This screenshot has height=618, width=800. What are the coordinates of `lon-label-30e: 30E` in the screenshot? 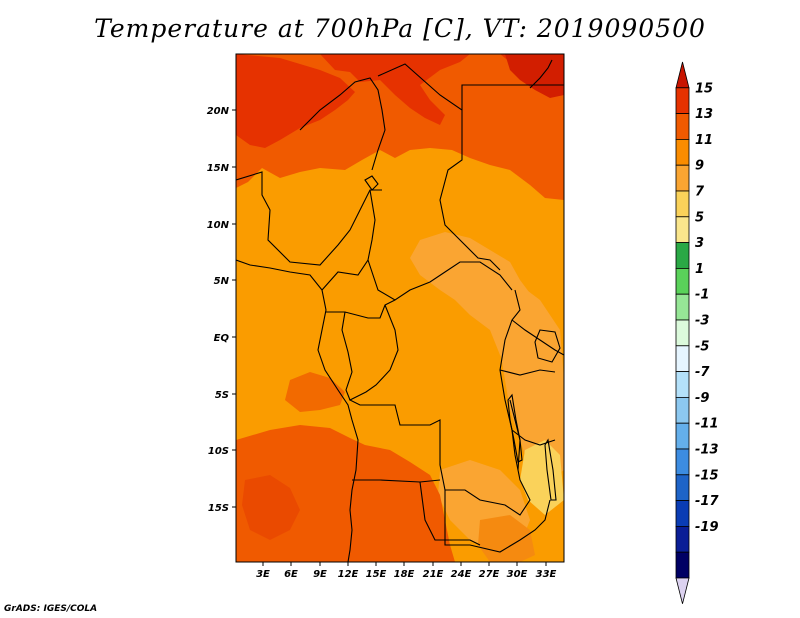 It's located at (517, 574).